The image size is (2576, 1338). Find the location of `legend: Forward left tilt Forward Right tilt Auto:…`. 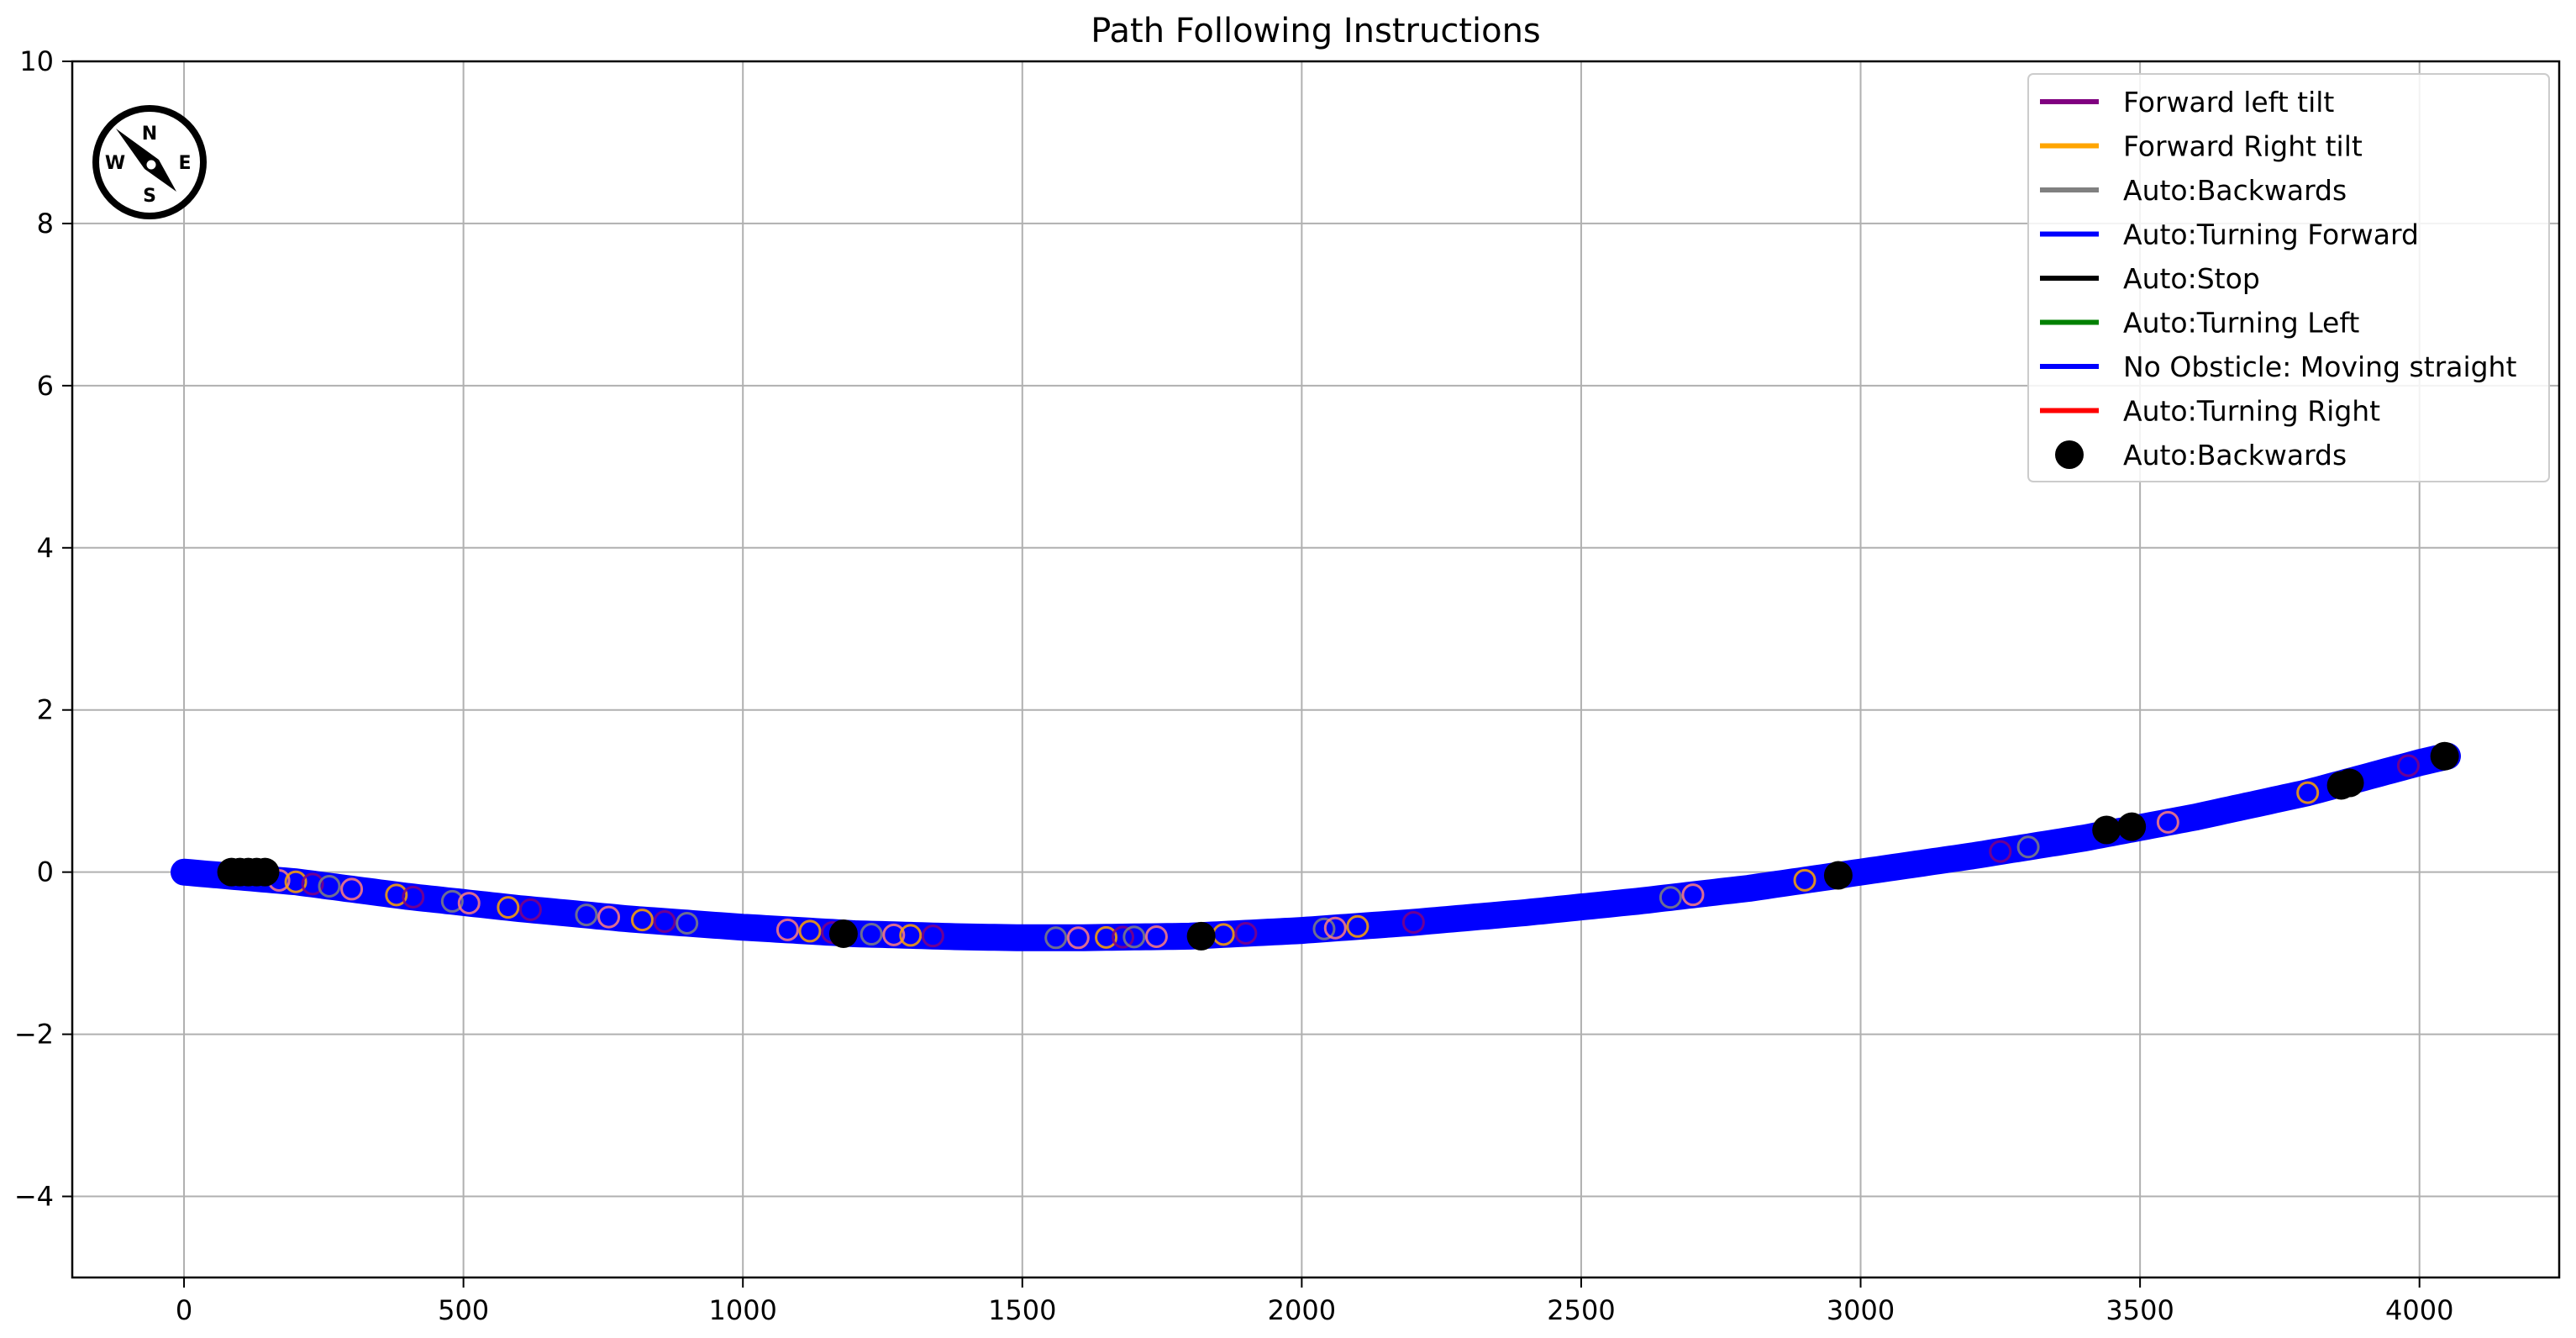

legend: Forward left tilt Forward Right tilt Auto:… is located at coordinates (2288, 277).